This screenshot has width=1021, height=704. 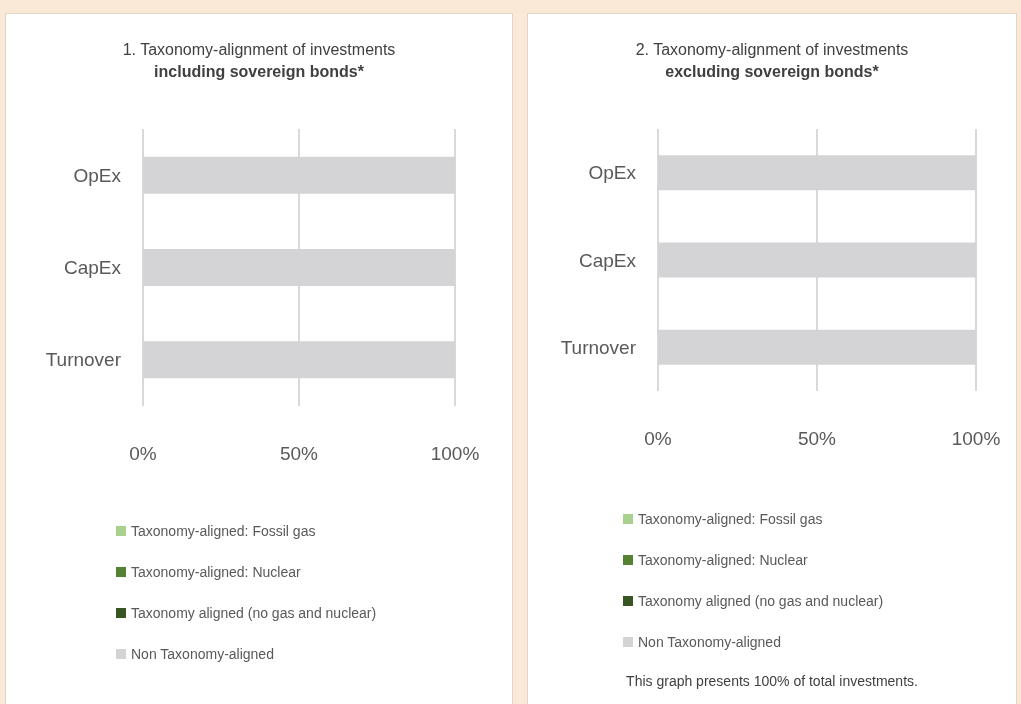 I want to click on chart-subtitle: excluding sovereign bonds*, so click(x=772, y=71).